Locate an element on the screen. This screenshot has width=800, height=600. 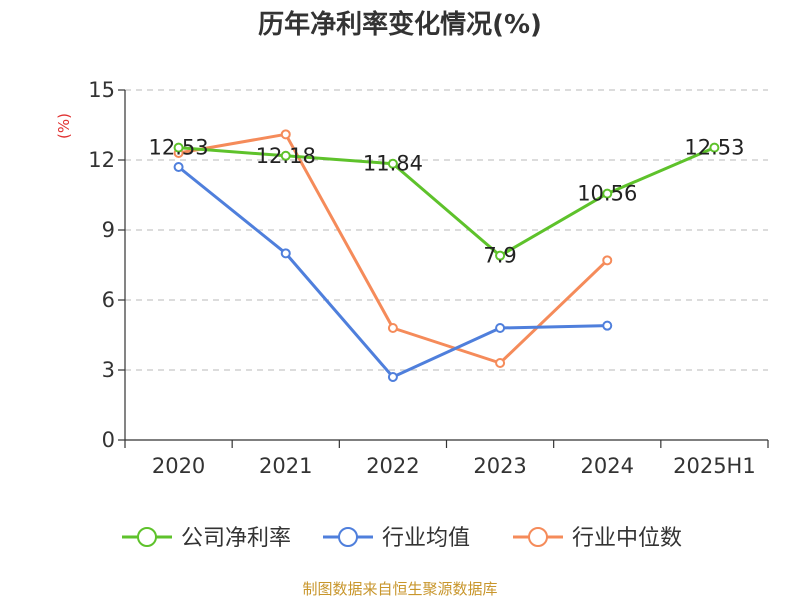
legend-item-1: 行业均值 is located at coordinates (396, 538).